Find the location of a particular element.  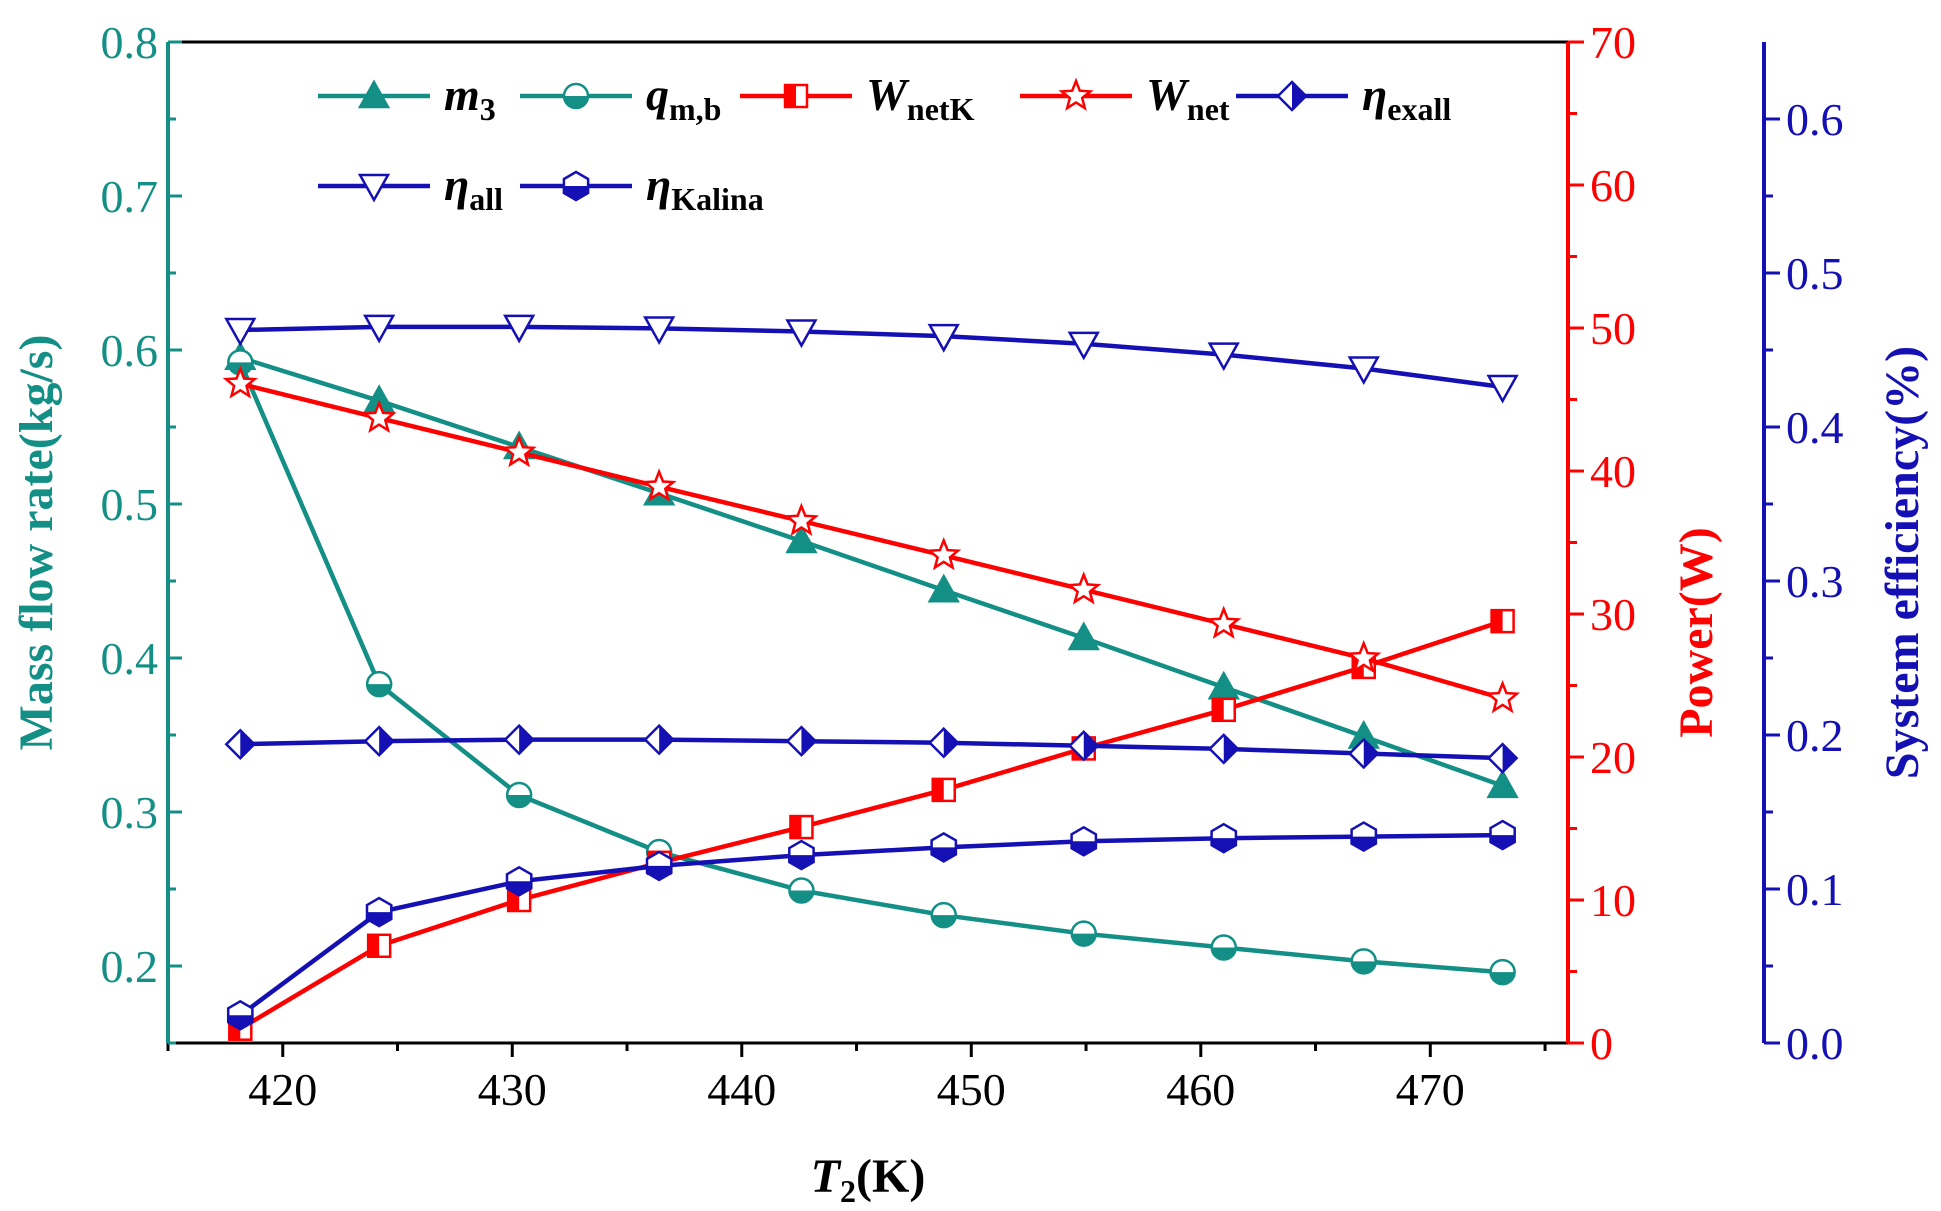

left-tick-label: 0.2 is located at coordinates (130, 966).